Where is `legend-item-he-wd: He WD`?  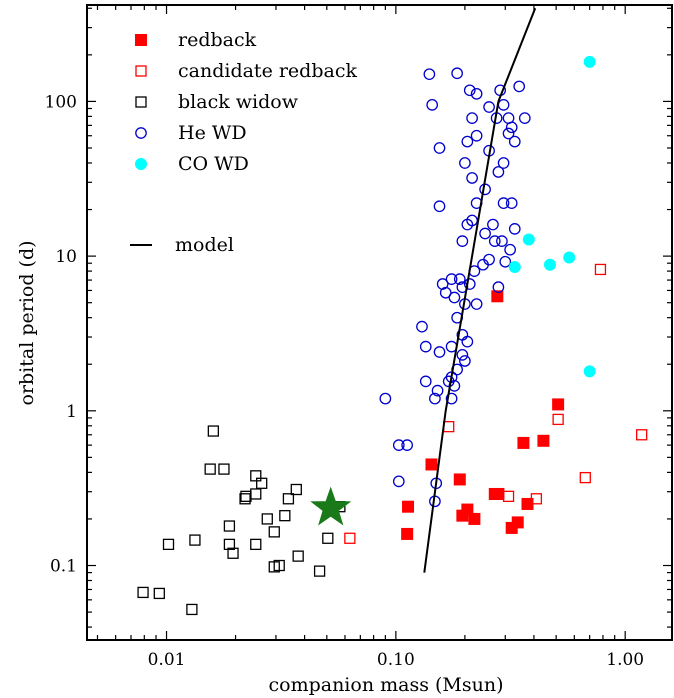 legend-item-he-wd: He WD is located at coordinates (191, 133).